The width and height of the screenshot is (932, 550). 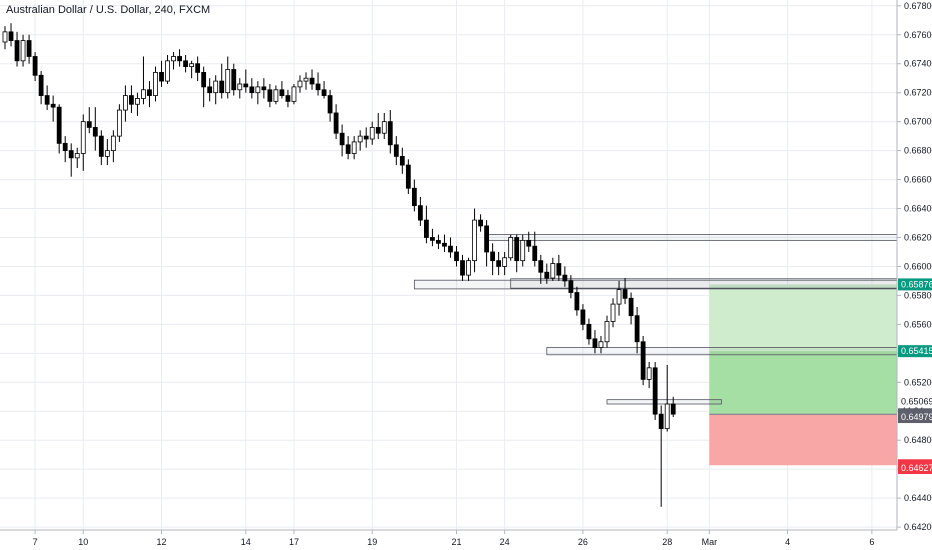 I want to click on time-tick-label-10: Mar, so click(x=710, y=542).